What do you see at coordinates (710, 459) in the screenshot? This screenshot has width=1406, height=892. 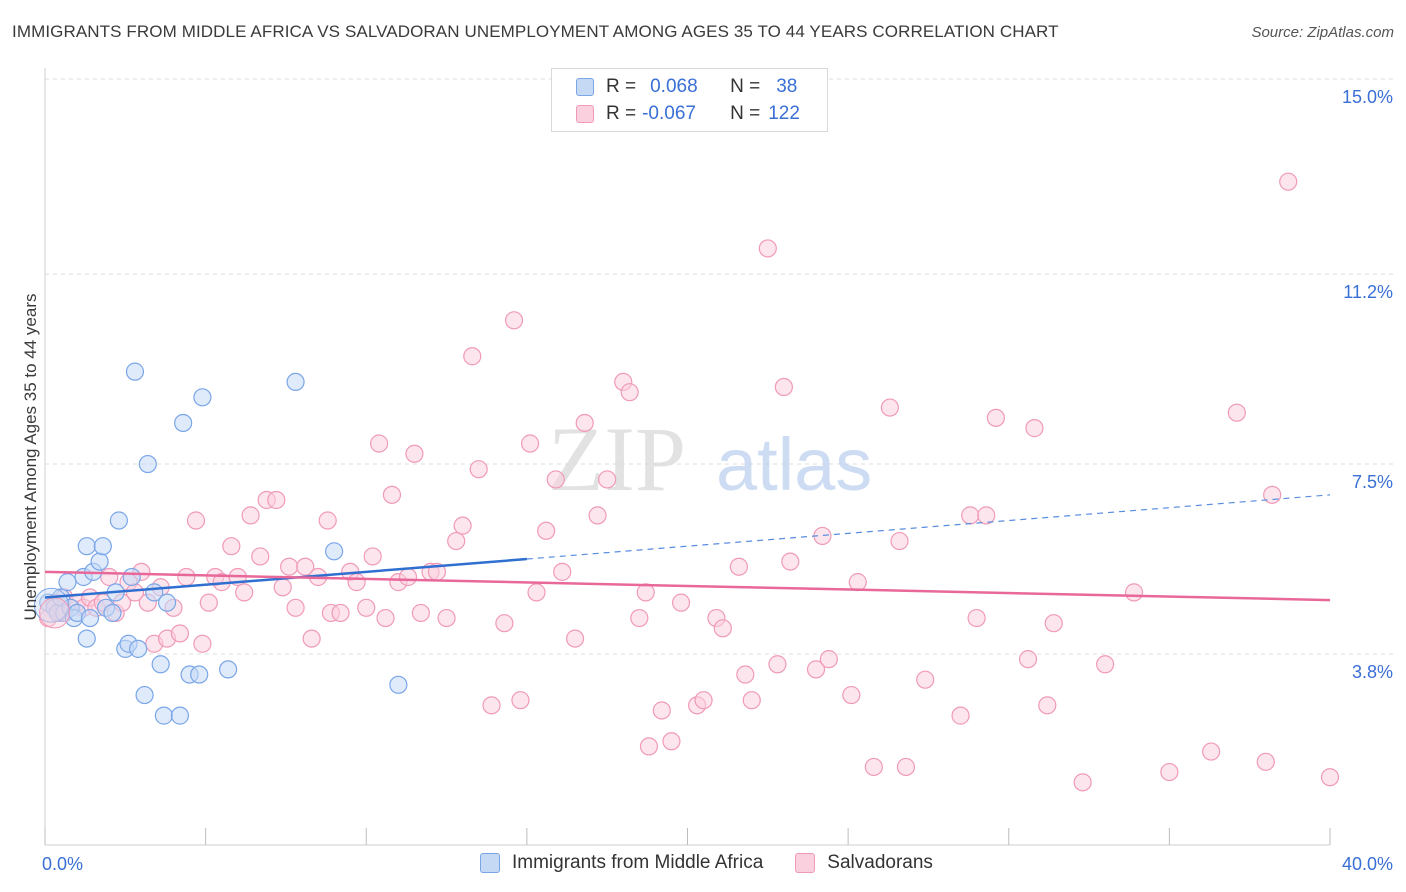 I see `watermark: ZIP atlas` at bounding box center [710, 459].